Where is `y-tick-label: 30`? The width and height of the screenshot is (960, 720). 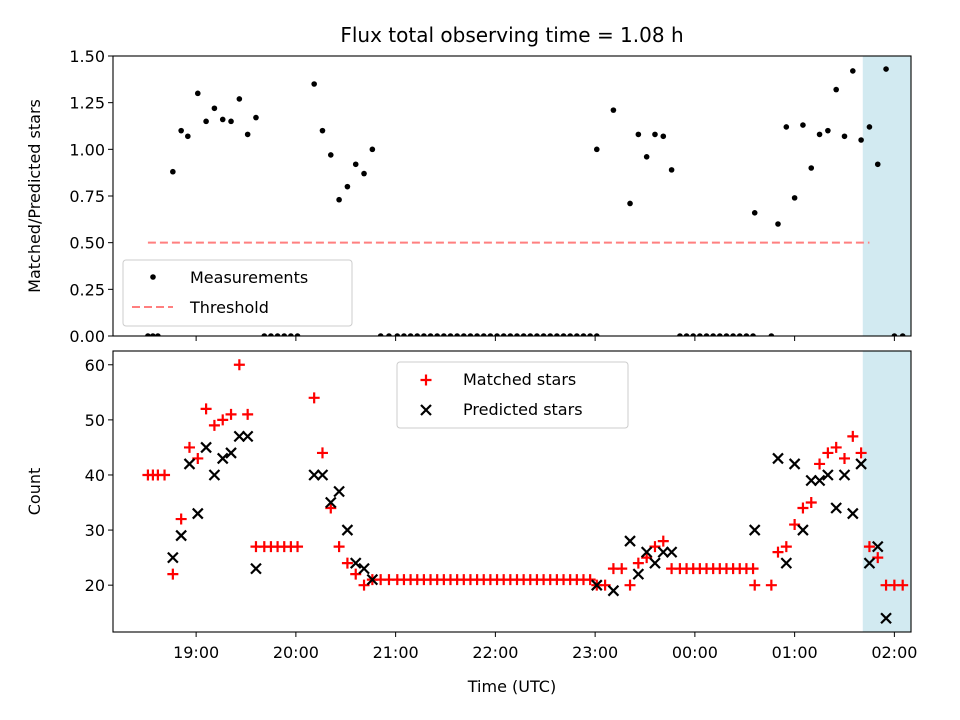
y-tick-label: 30 is located at coordinates (95, 530).